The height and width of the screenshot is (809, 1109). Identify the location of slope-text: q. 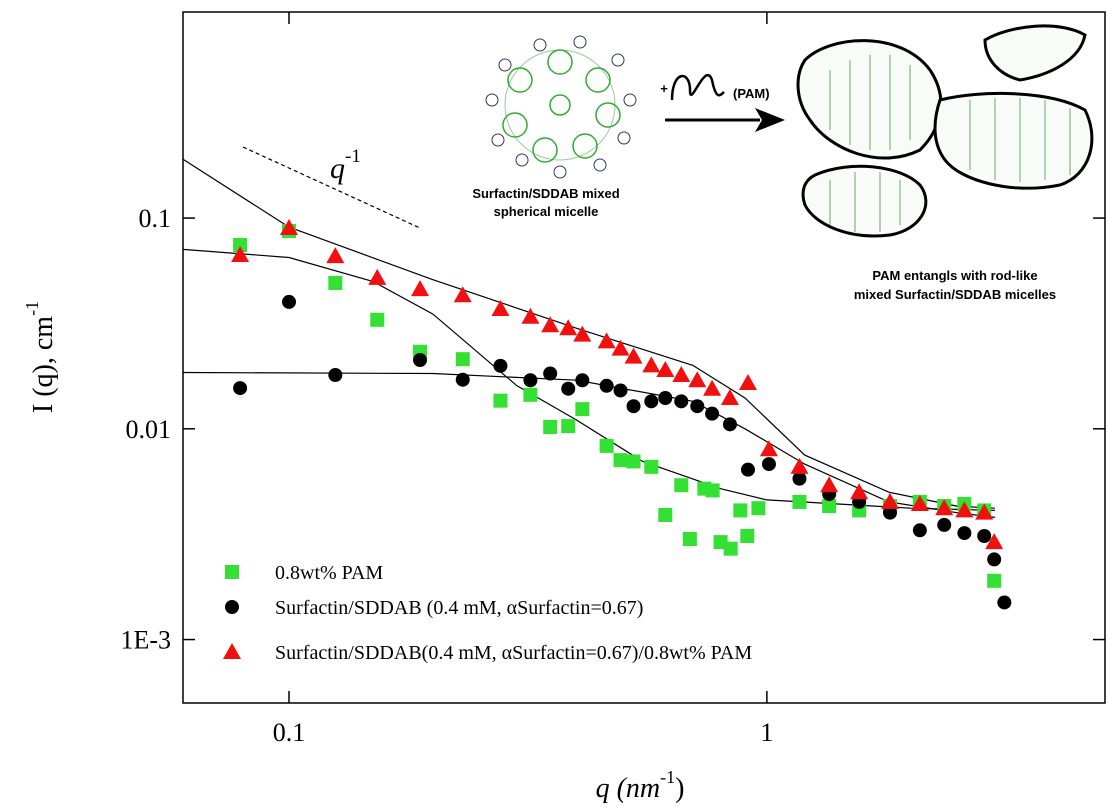
(337, 168).